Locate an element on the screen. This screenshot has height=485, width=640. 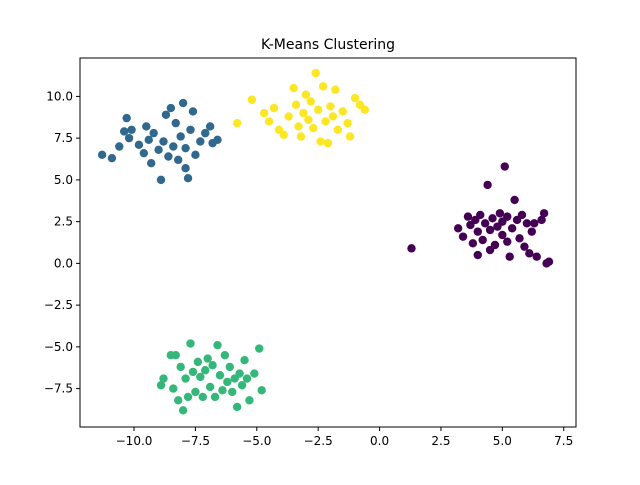
x-tick-label: 5.0 is located at coordinates (502, 441).